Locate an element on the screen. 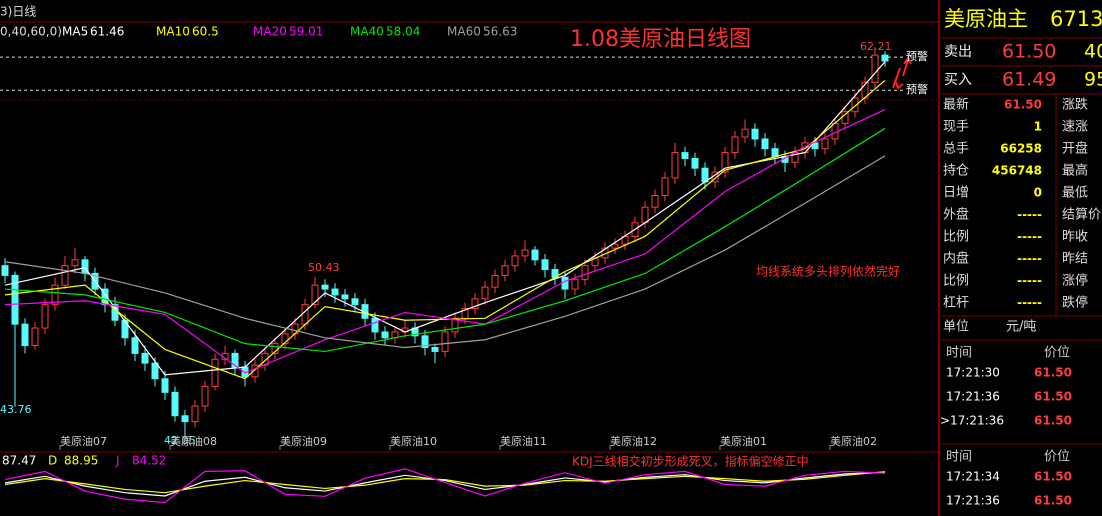 This screenshot has height=516, width=1102. arrow is located at coordinates (907, 66).